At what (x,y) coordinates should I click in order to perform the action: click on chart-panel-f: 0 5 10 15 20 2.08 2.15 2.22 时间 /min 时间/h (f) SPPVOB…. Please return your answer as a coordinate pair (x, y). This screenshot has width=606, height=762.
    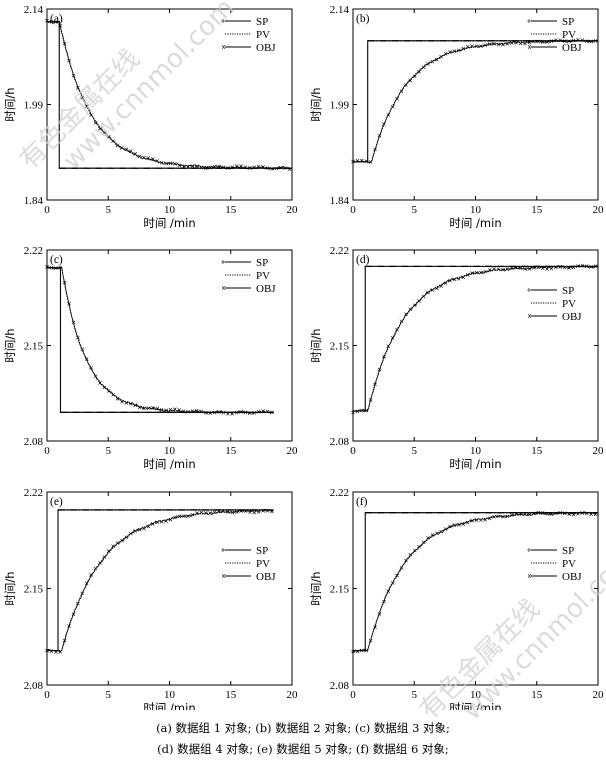
    Looking at the image, I should click on (456, 598).